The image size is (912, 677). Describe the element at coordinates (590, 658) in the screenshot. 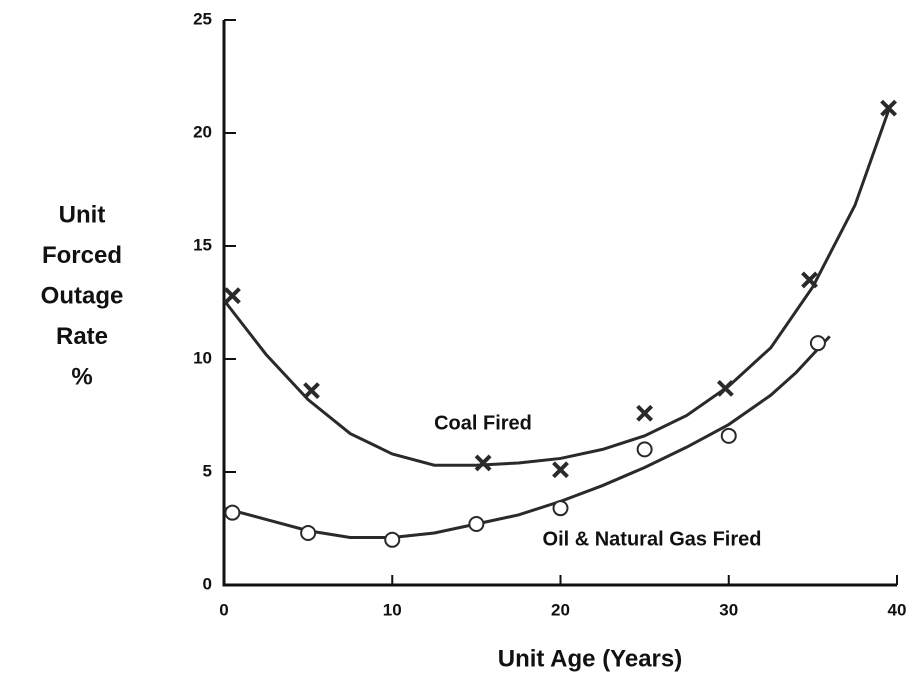

I see `x-axis-label: Unit Age (Years)` at that location.